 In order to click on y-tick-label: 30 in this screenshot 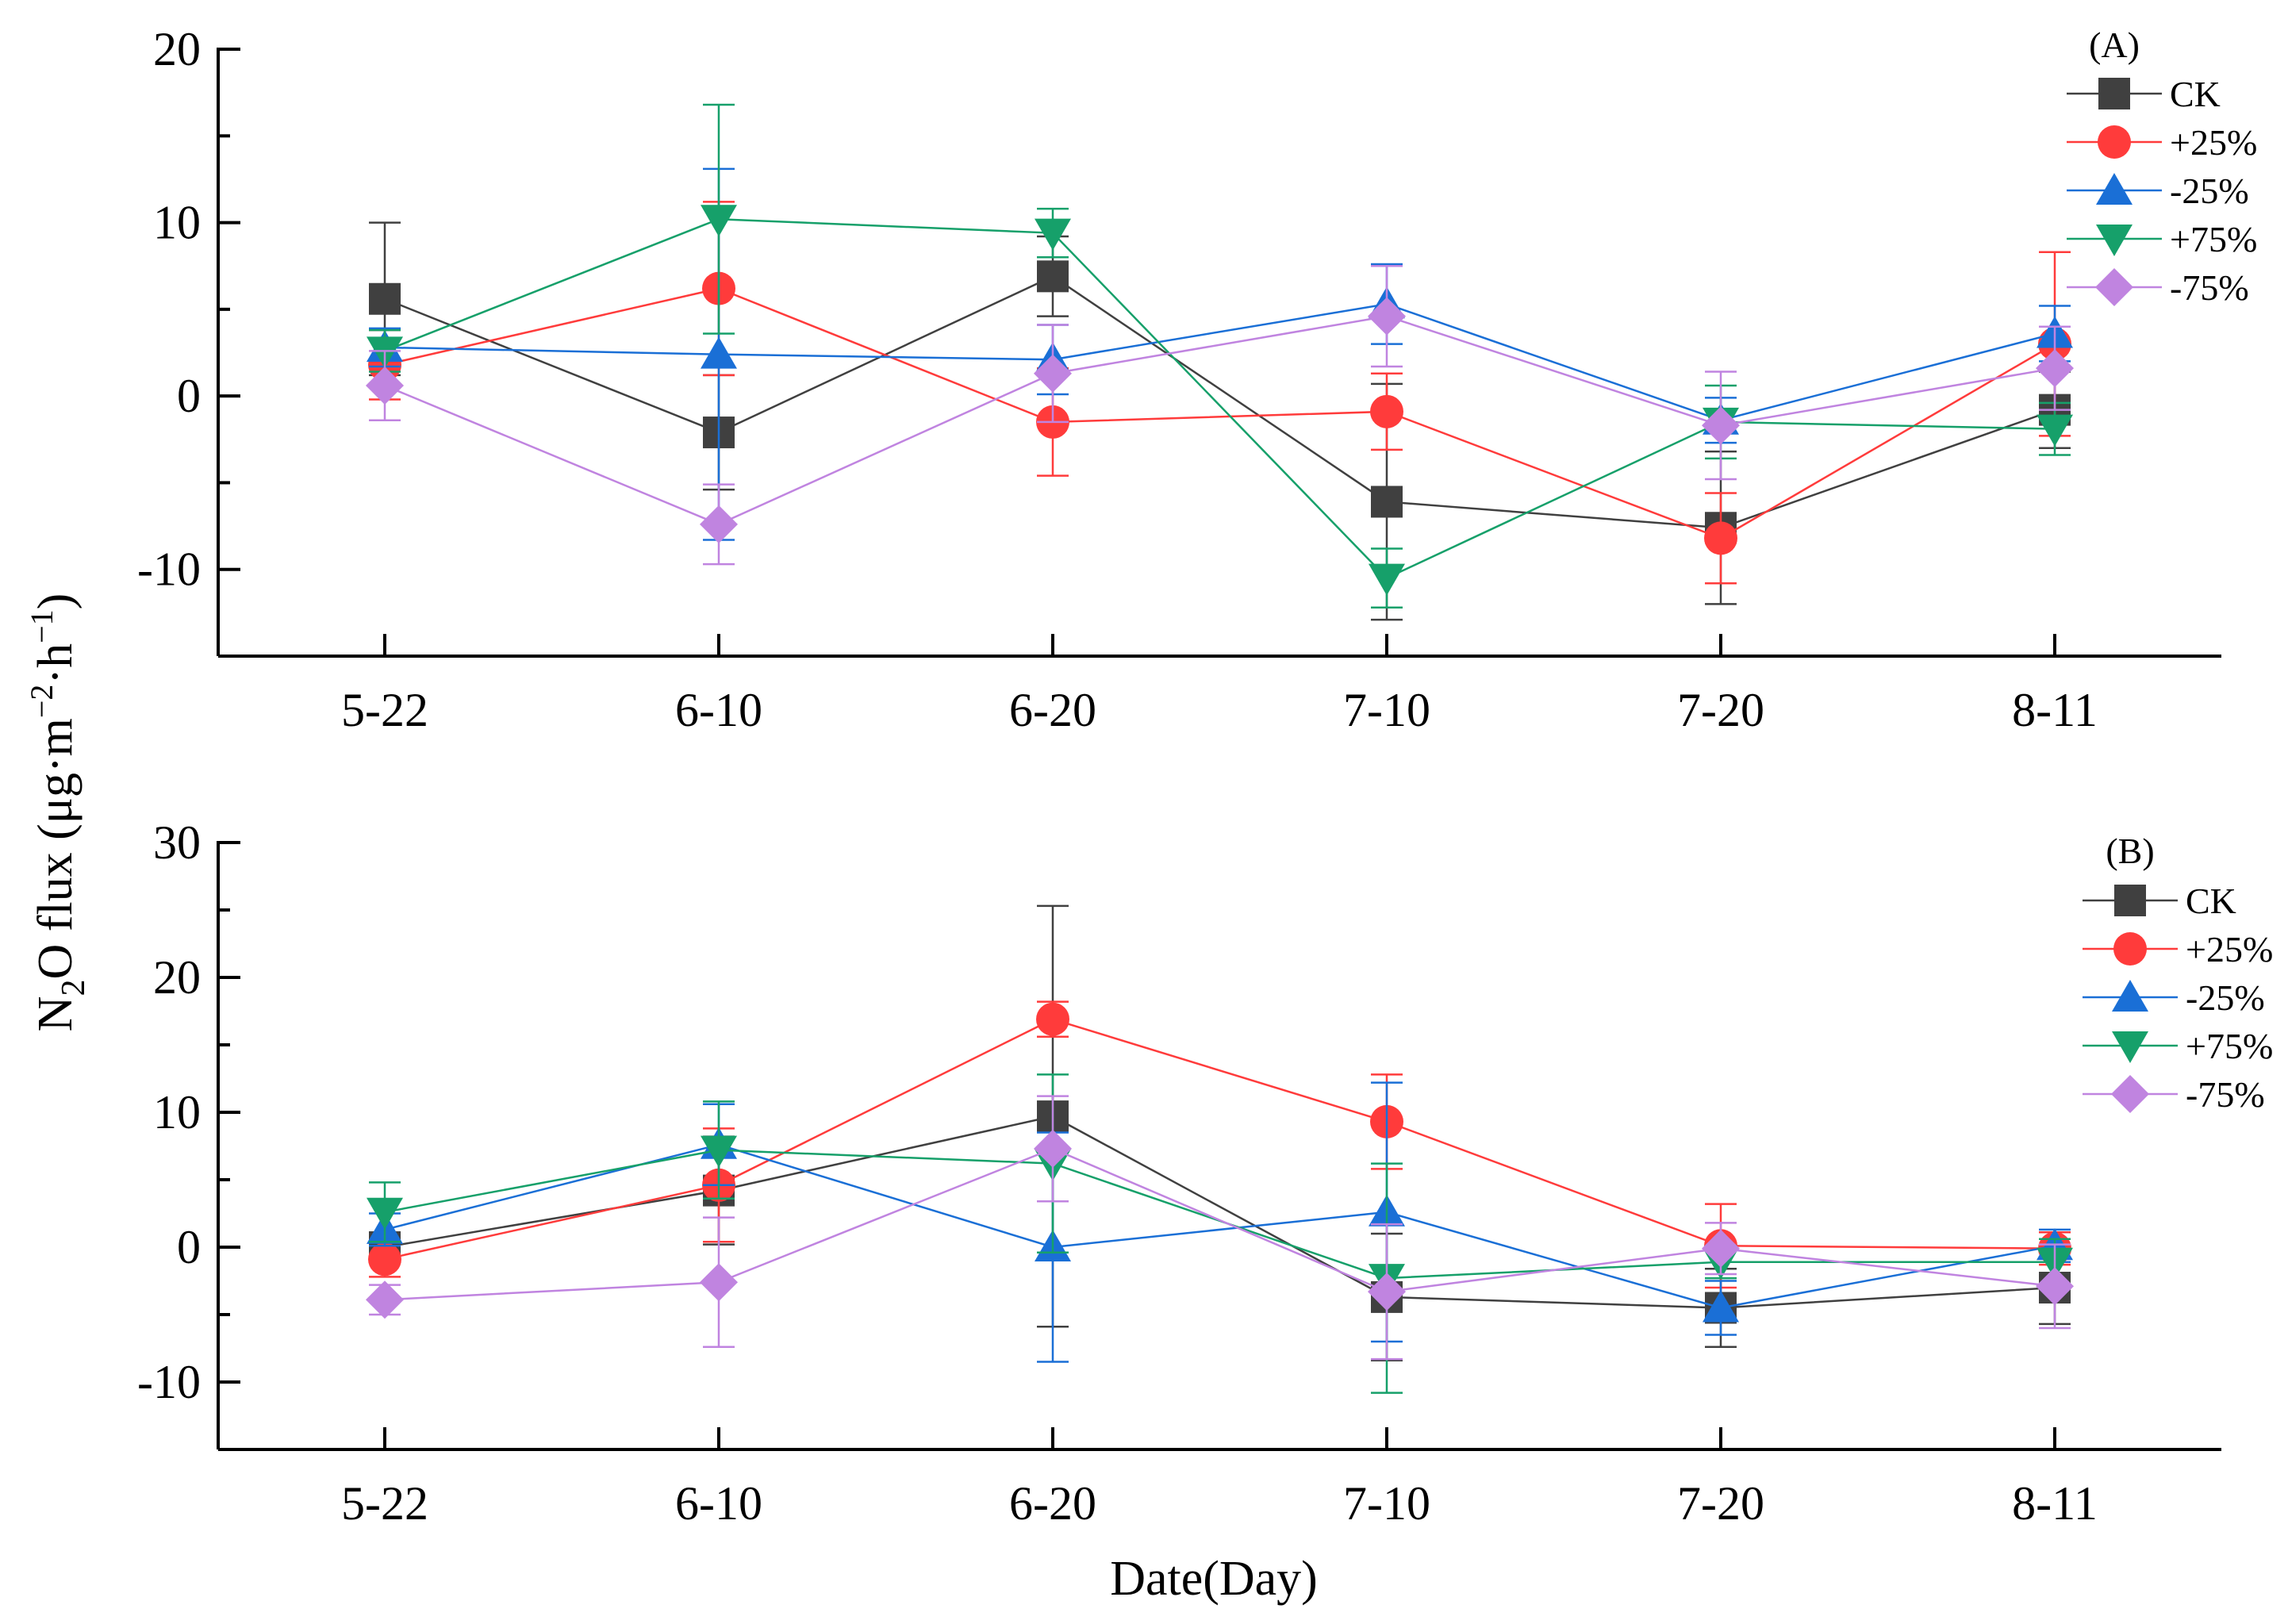, I will do `click(177, 842)`.